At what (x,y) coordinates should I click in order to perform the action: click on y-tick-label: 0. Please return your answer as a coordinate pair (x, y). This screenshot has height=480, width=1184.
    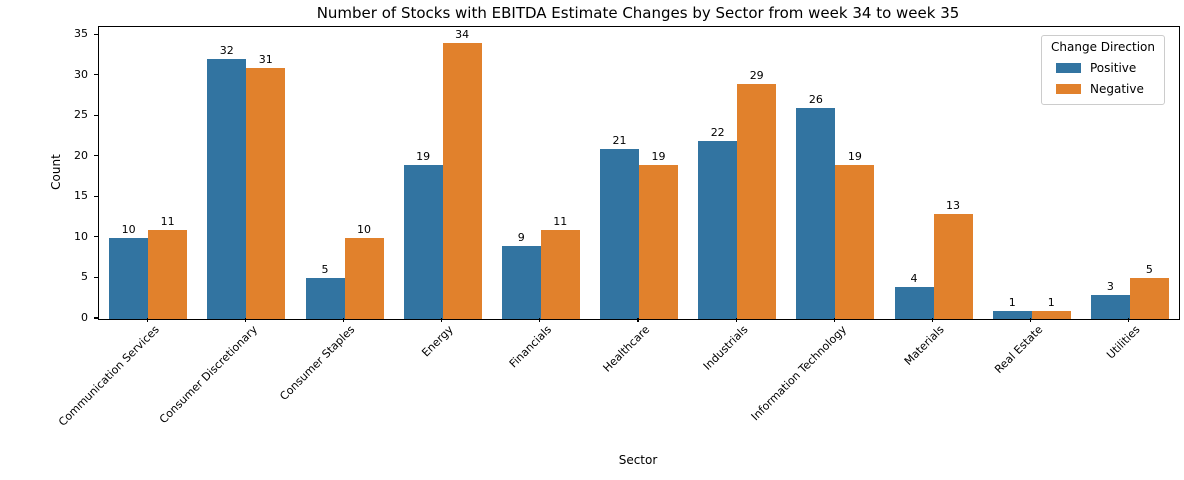
    Looking at the image, I should click on (84, 317).